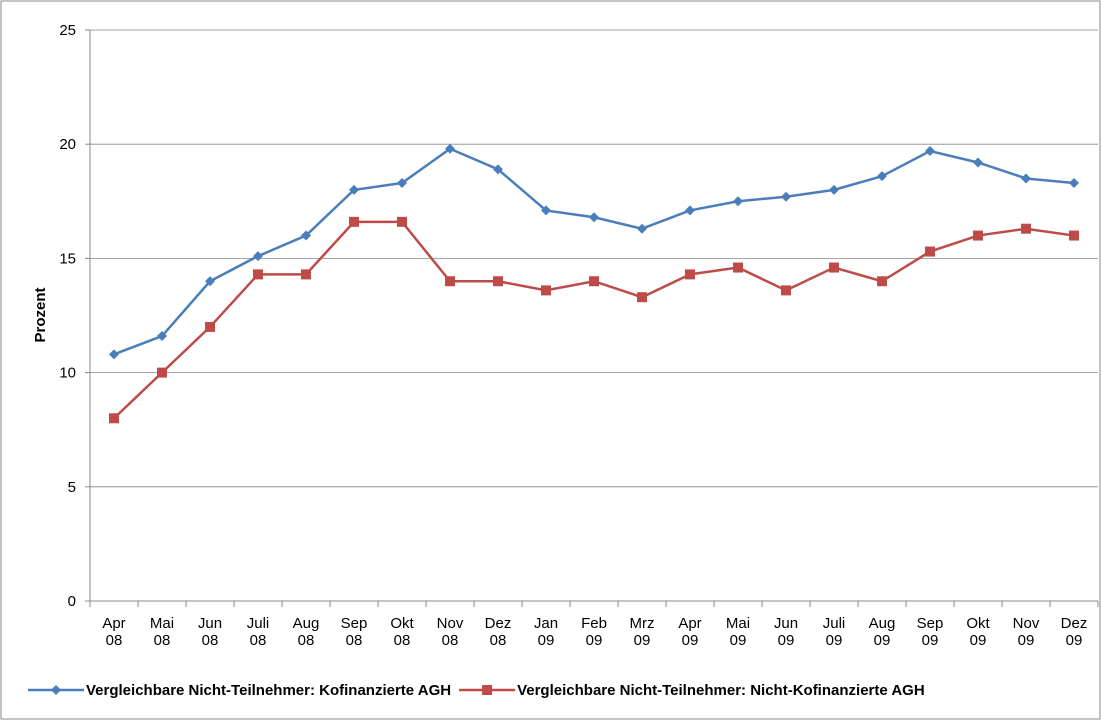 Image resolution: width=1101 pixels, height=720 pixels. What do you see at coordinates (67, 144) in the screenshot?
I see `y-tick-label: 20` at bounding box center [67, 144].